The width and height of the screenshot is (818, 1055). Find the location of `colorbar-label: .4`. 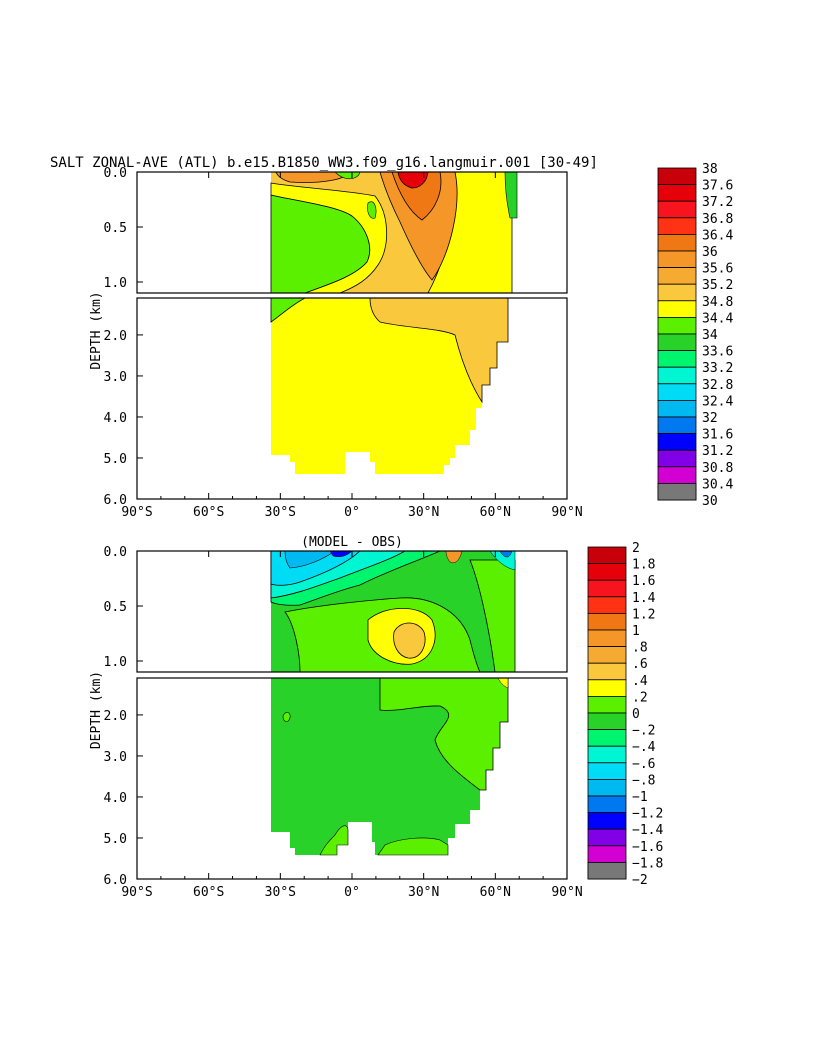

colorbar-label: .4 is located at coordinates (640, 681).